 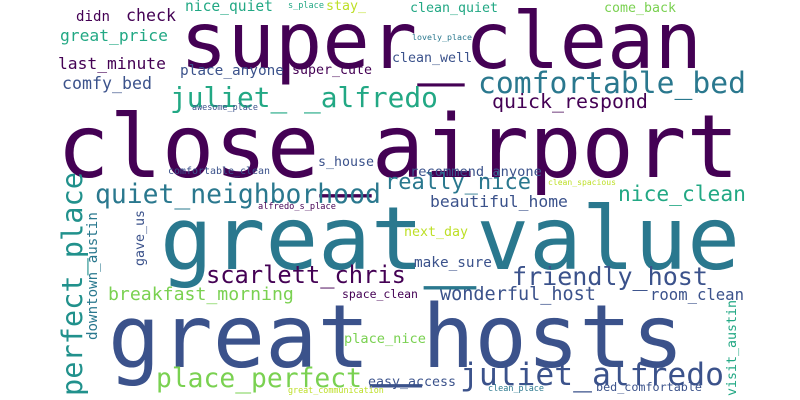 What do you see at coordinates (649, 387) in the screenshot?
I see `word-bed-comfortable: bed_comfortable` at bounding box center [649, 387].